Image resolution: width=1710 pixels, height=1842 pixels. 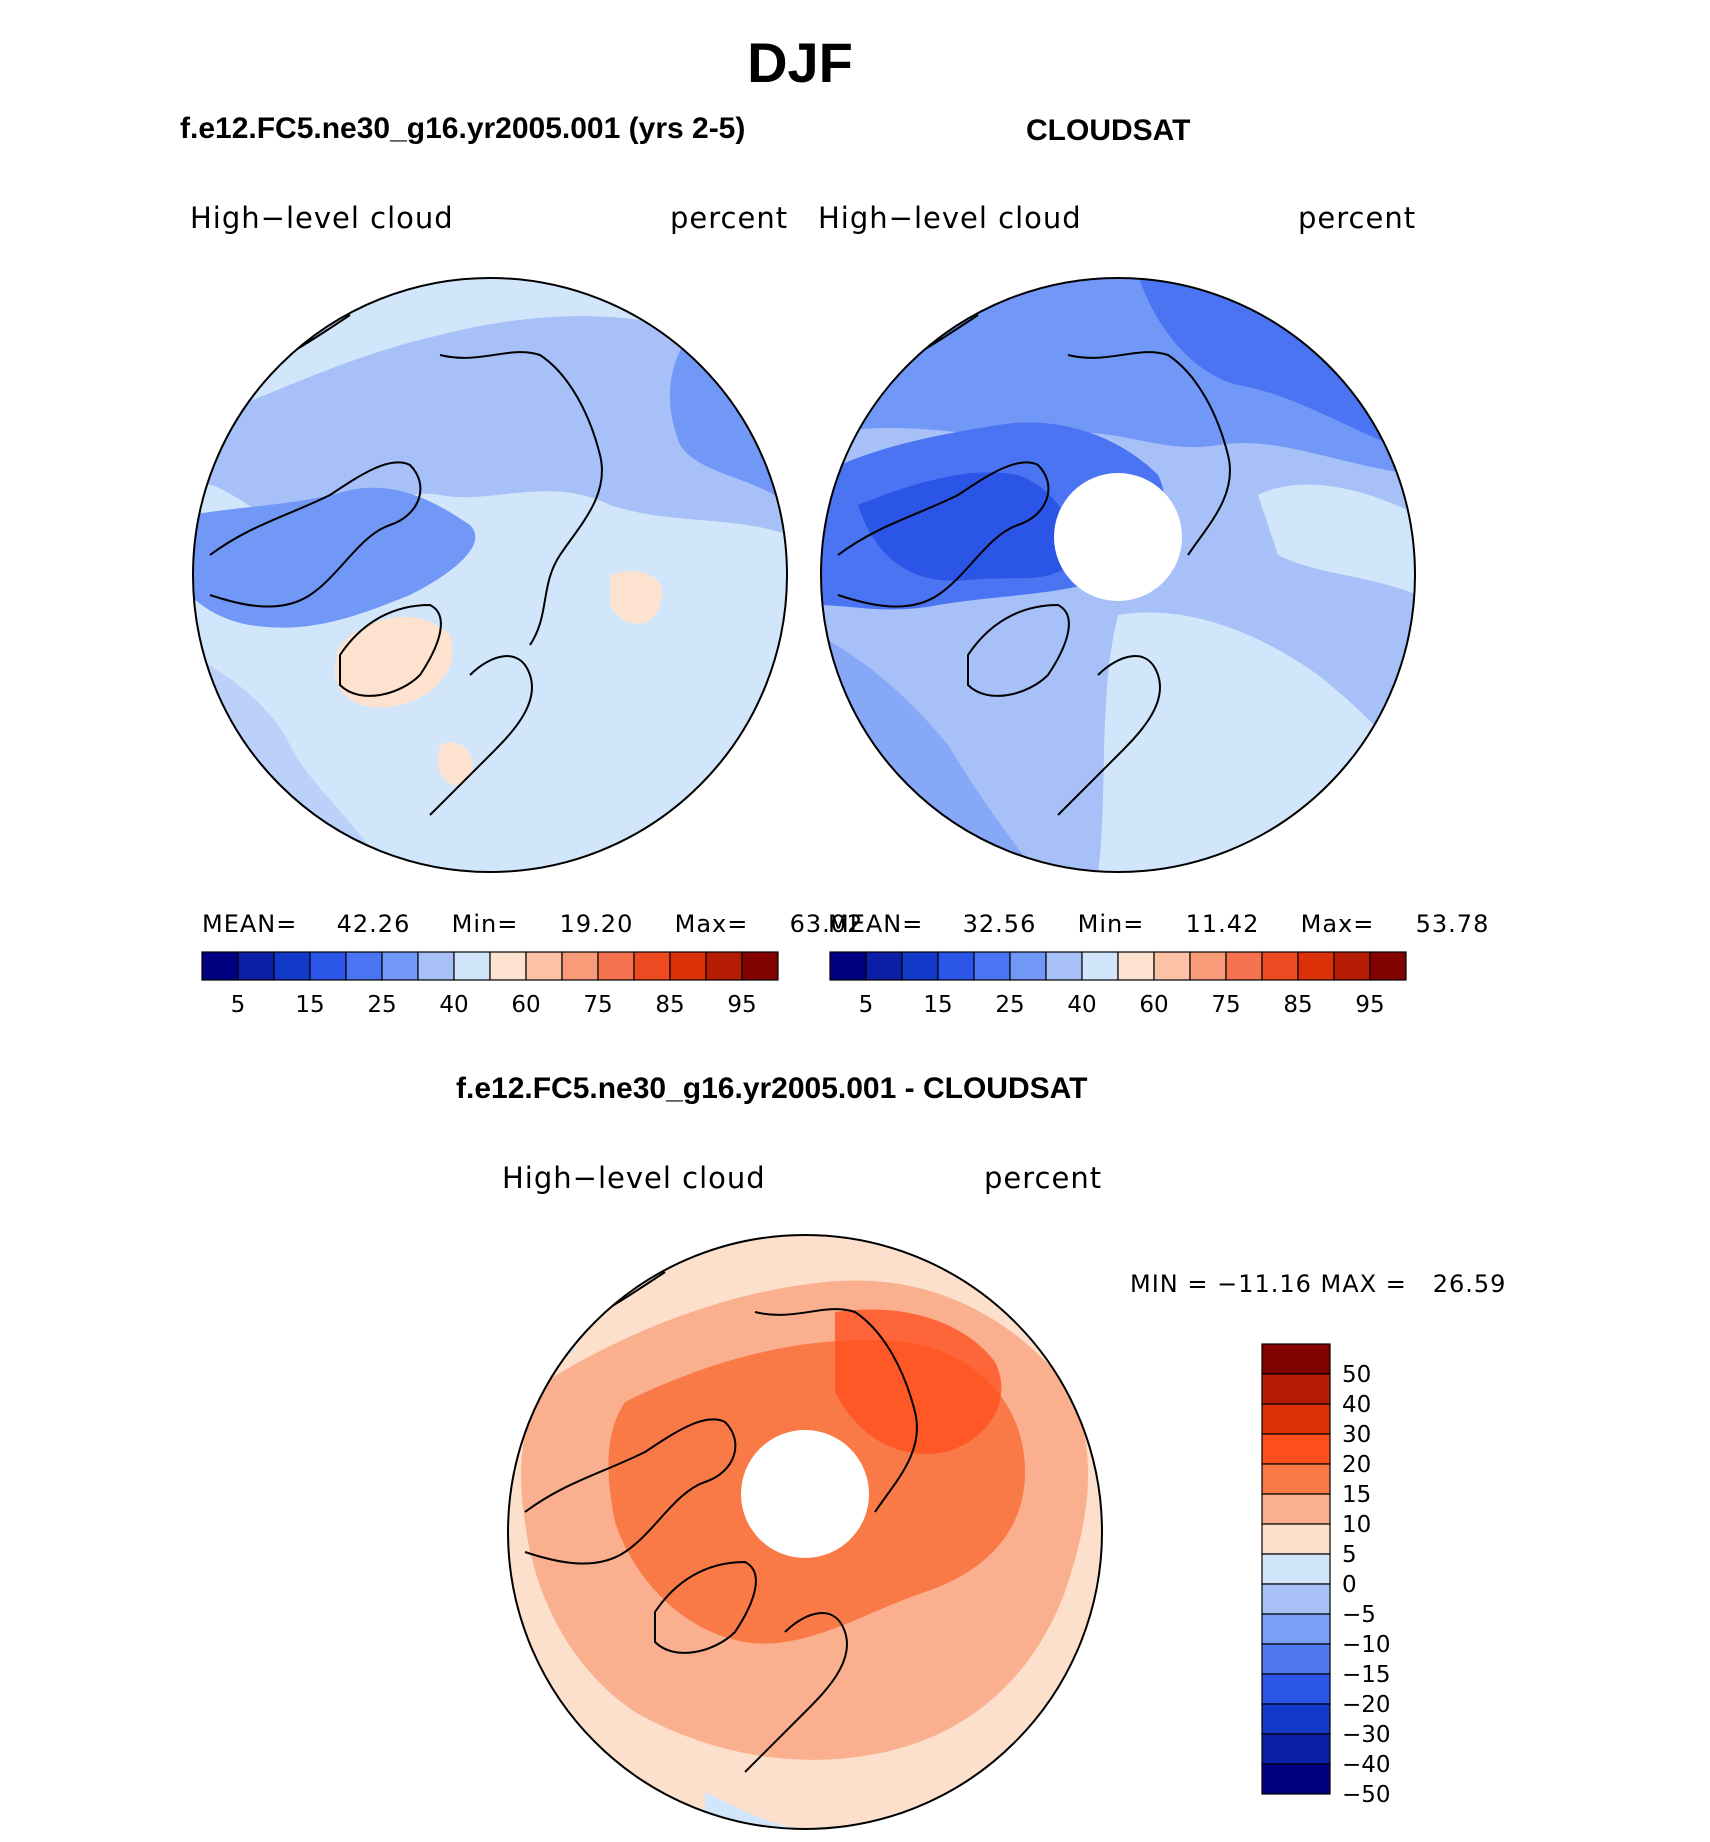 What do you see at coordinates (334, 557) in the screenshot?
I see `panel1-contour-b` at bounding box center [334, 557].